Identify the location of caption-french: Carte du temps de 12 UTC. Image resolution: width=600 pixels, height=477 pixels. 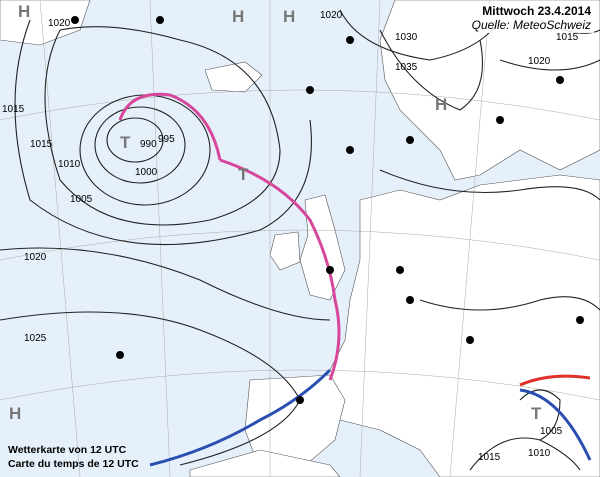
(73, 464).